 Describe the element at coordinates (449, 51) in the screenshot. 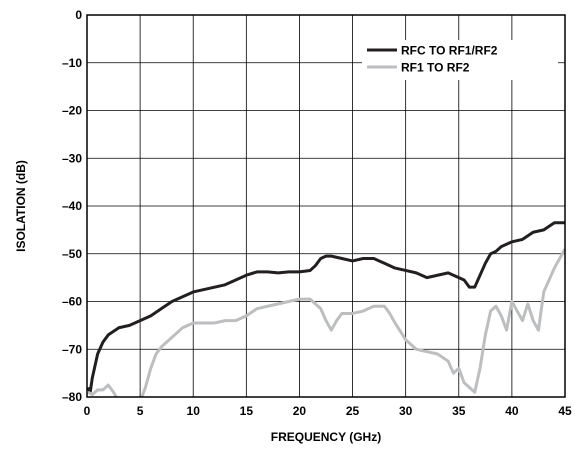

I see `legend-label-rfc: RFC TO RF1/RF2` at that location.